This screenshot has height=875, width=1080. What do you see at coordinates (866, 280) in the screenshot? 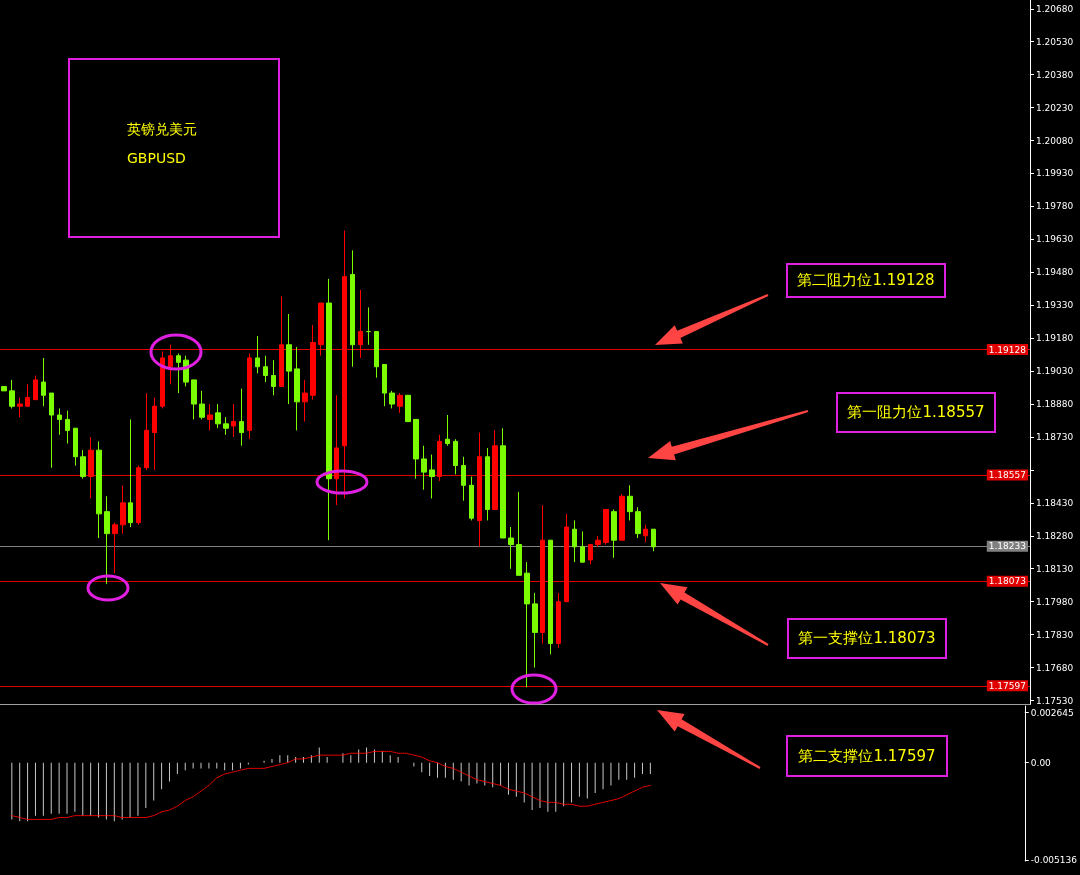
I see `annotation: 第二阻力位1.19128` at bounding box center [866, 280].